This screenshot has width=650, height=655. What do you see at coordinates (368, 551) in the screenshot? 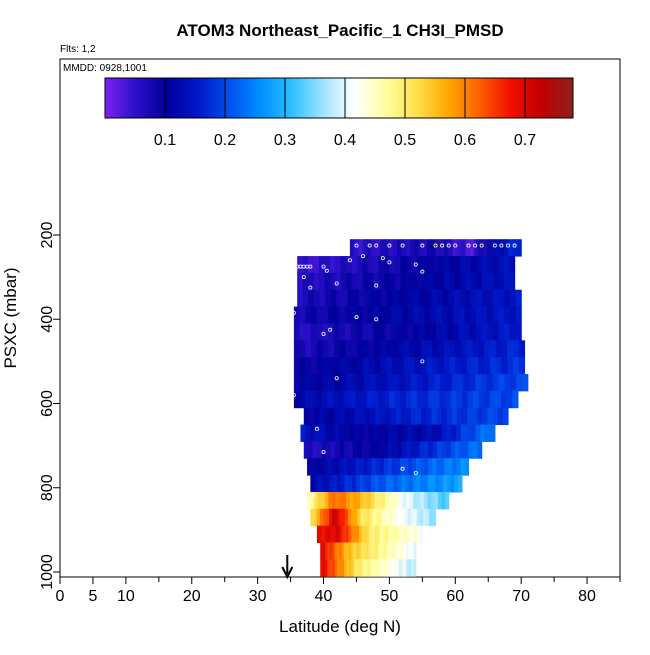
I see `heatmap-row` at bounding box center [368, 551].